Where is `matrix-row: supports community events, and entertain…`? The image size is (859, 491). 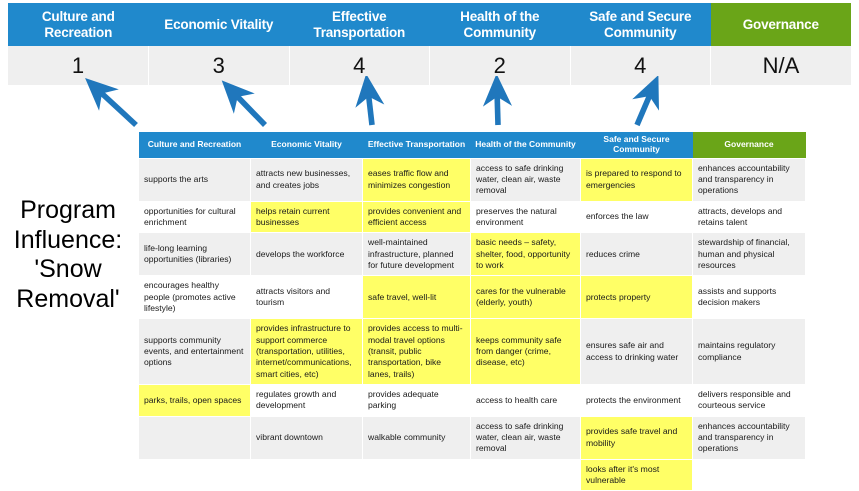 matrix-row: supports community events, and entertain… is located at coordinates (472, 352).